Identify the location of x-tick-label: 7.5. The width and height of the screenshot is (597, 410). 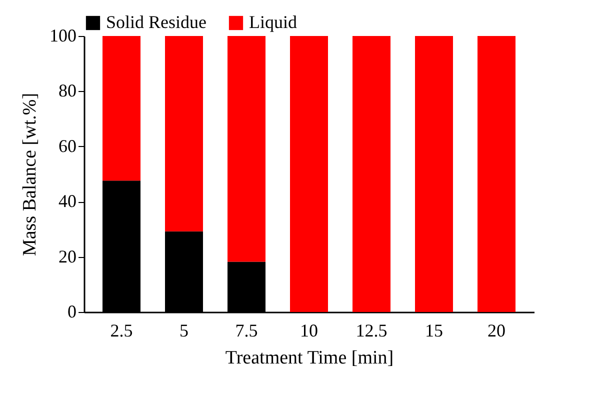
(246, 330).